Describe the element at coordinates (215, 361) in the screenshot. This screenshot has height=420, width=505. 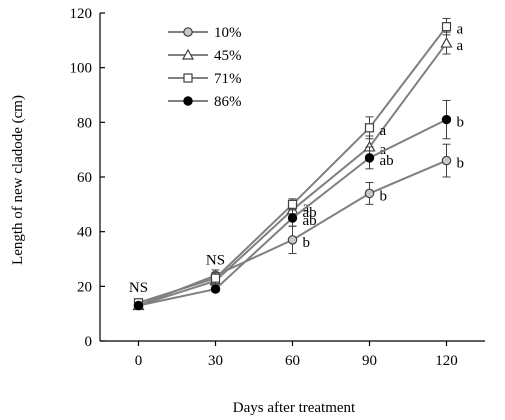
I see `x-tick-label: 30` at that location.